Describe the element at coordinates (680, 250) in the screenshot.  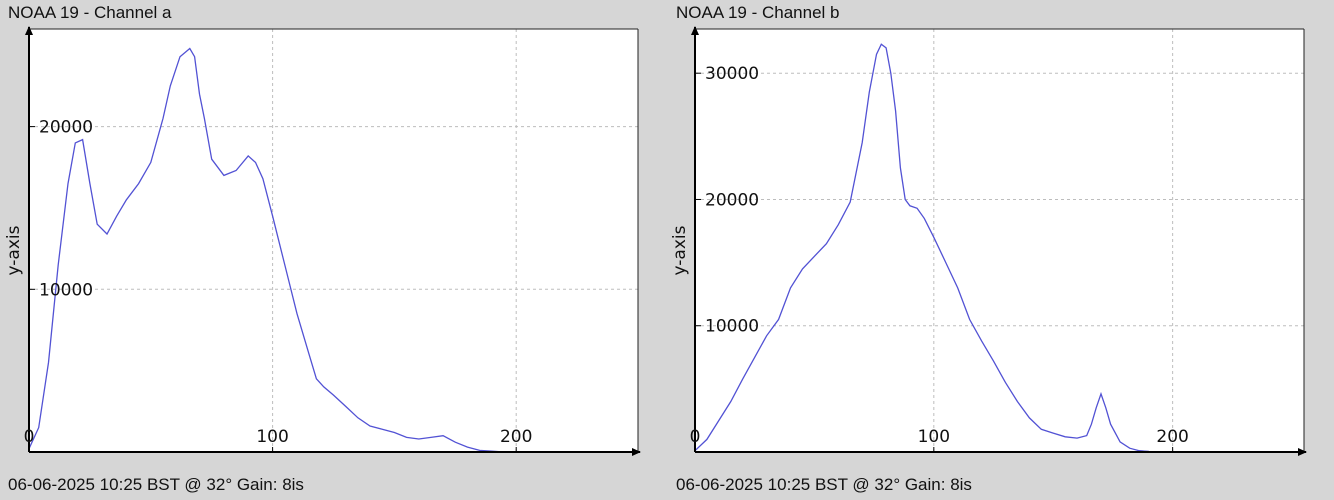
I see `y-axis-title-b: y-axis` at that location.